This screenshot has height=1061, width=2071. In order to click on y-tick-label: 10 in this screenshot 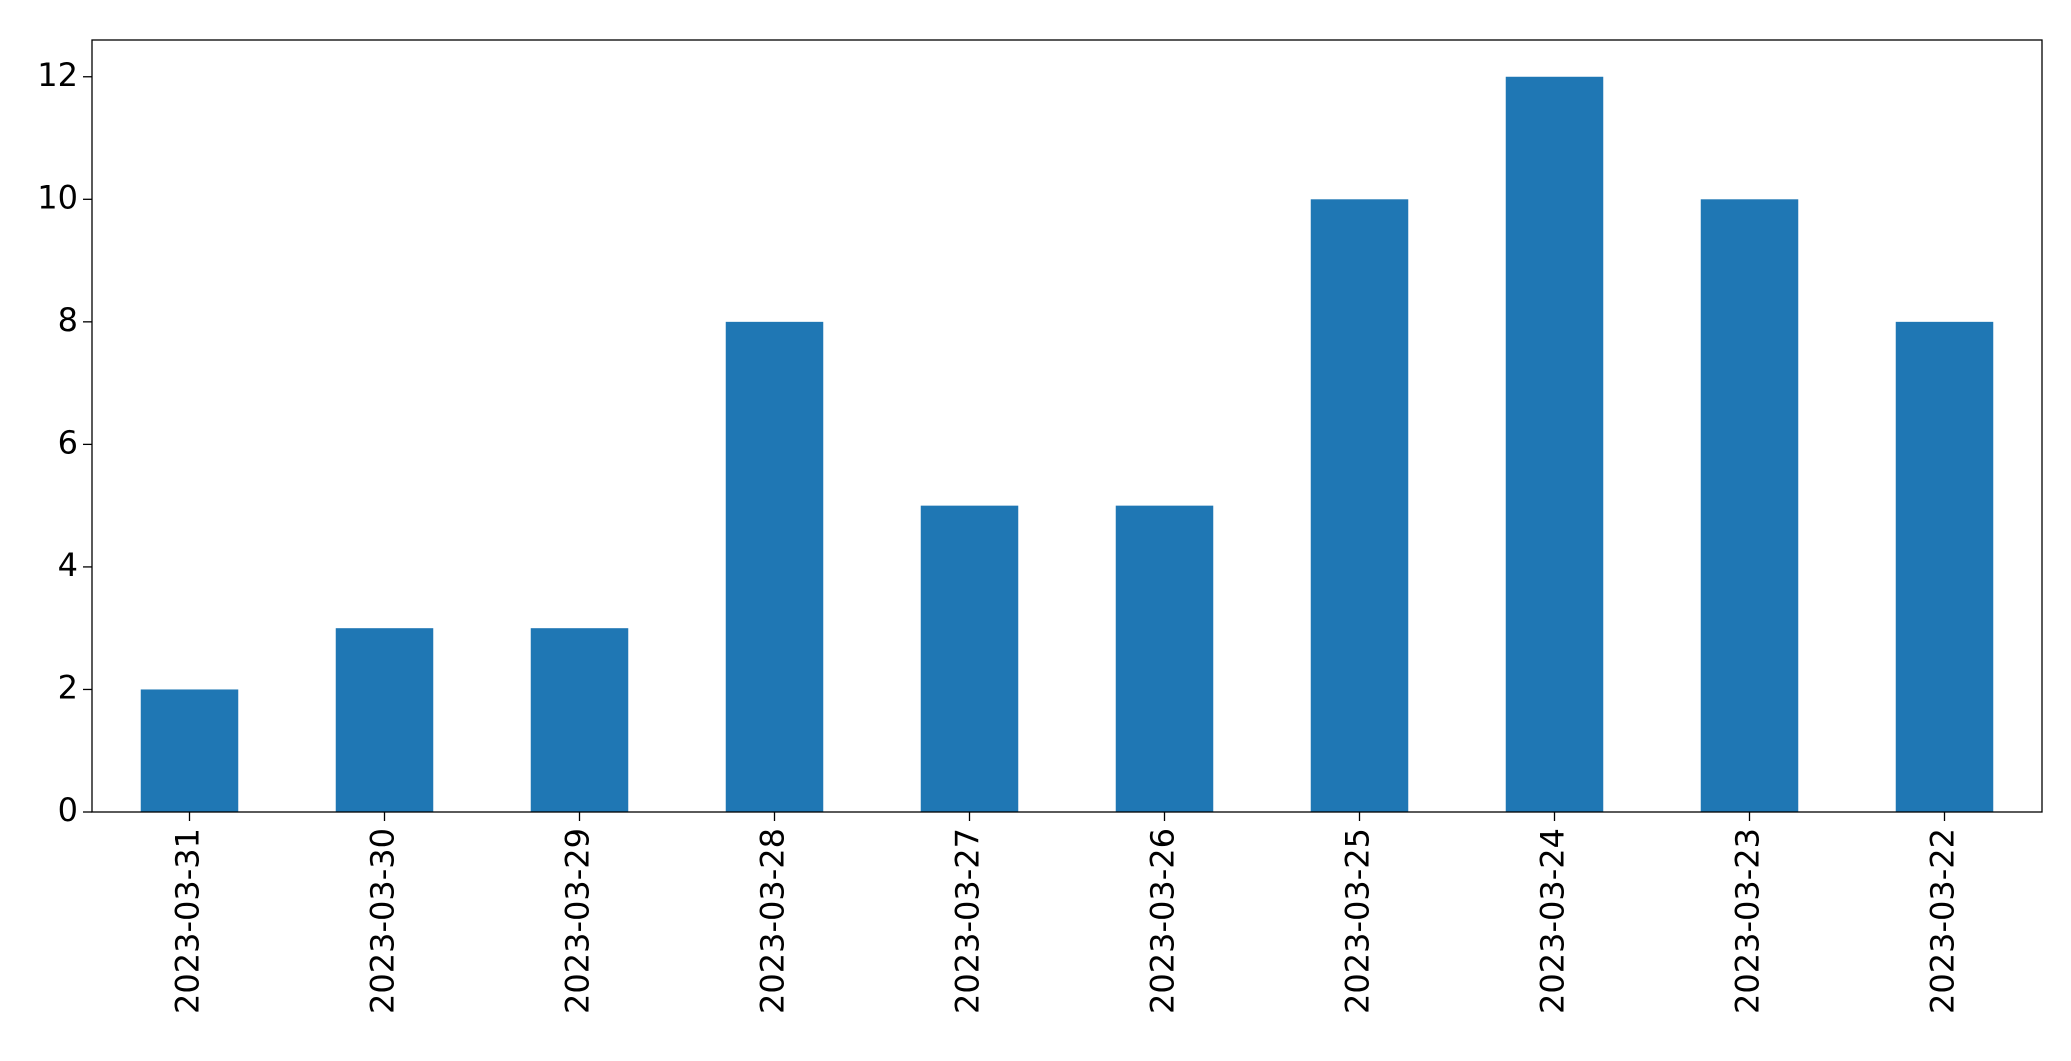, I will do `click(57, 197)`.